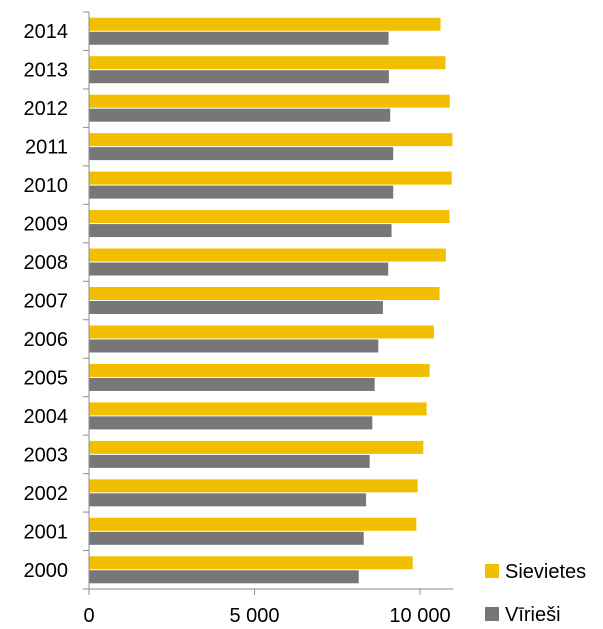  Describe the element at coordinates (267, 255) in the screenshot. I see `bar-Sievietes-2008` at that location.